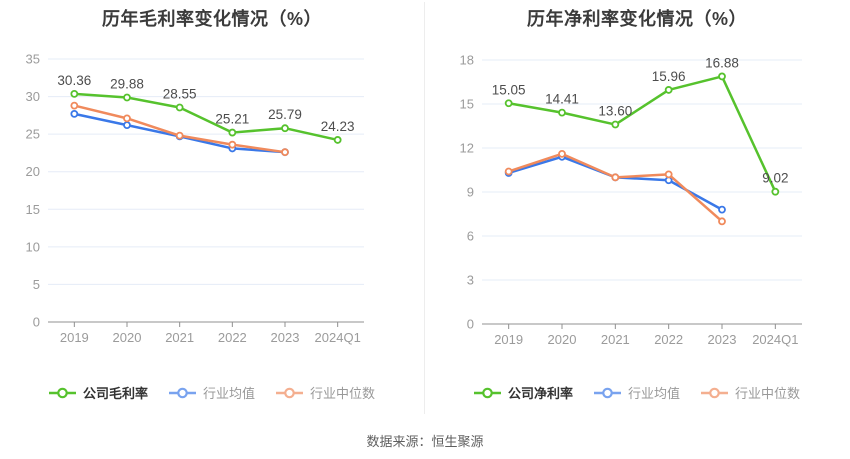 The width and height of the screenshot is (850, 459). Describe the element at coordinates (775, 178) in the screenshot. I see `data-point-label: 9.02` at that location.